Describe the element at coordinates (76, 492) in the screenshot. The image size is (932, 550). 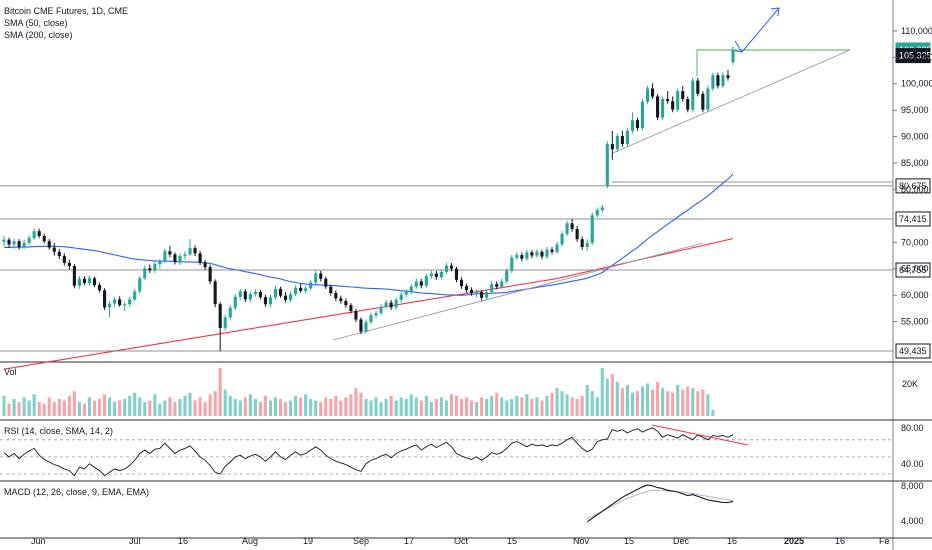
I see `macd-label: MACD (12, 26, close, 9, EMA, EMA)` at that location.